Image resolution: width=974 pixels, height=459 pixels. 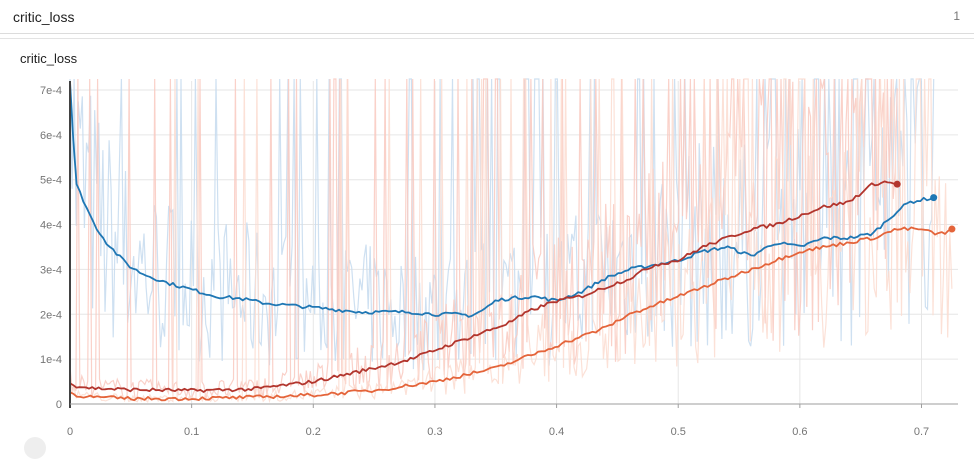 I want to click on y-tick-label: 3e-4, so click(x=51, y=270).